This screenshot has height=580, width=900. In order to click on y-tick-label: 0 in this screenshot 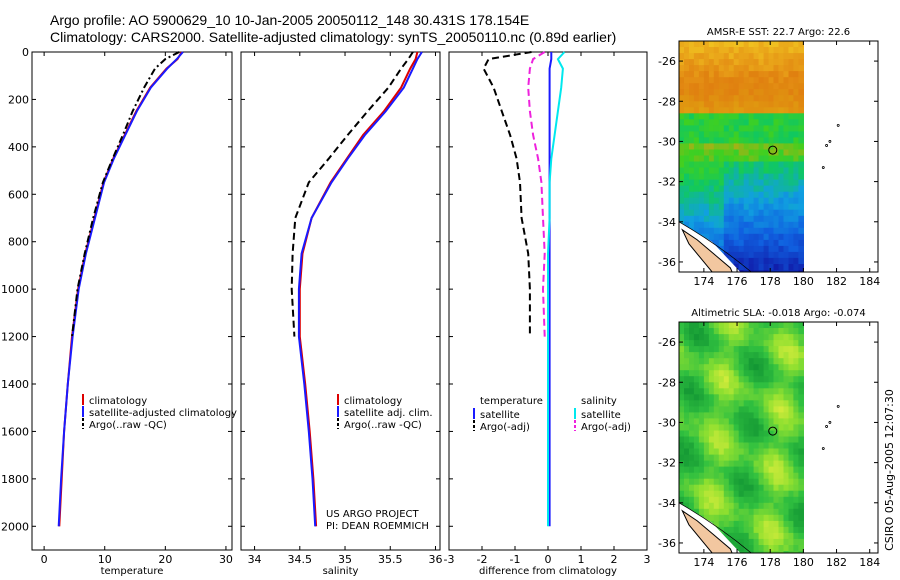, I will do `click(25, 52)`.